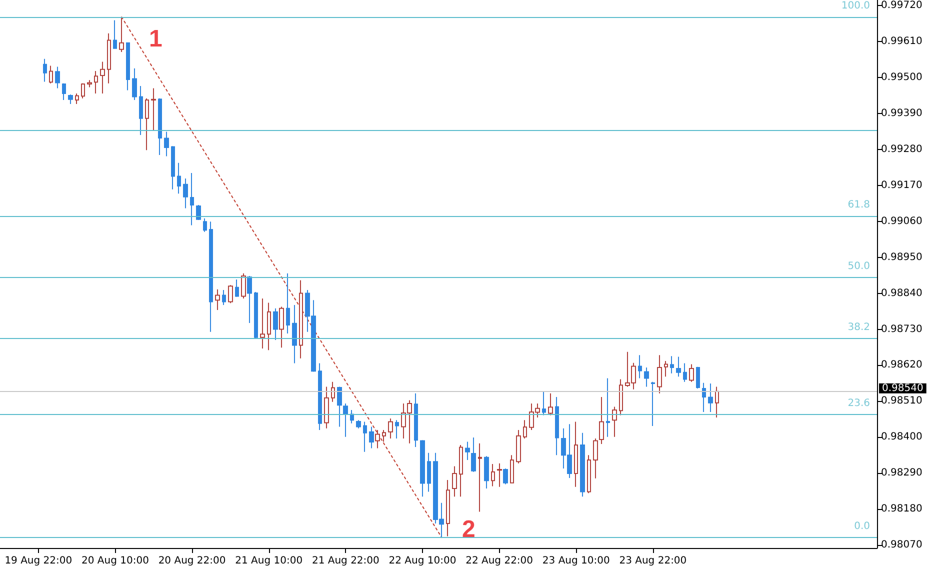 The width and height of the screenshot is (935, 578). What do you see at coordinates (862, 526) in the screenshot?
I see `annotation: 0.0` at bounding box center [862, 526].